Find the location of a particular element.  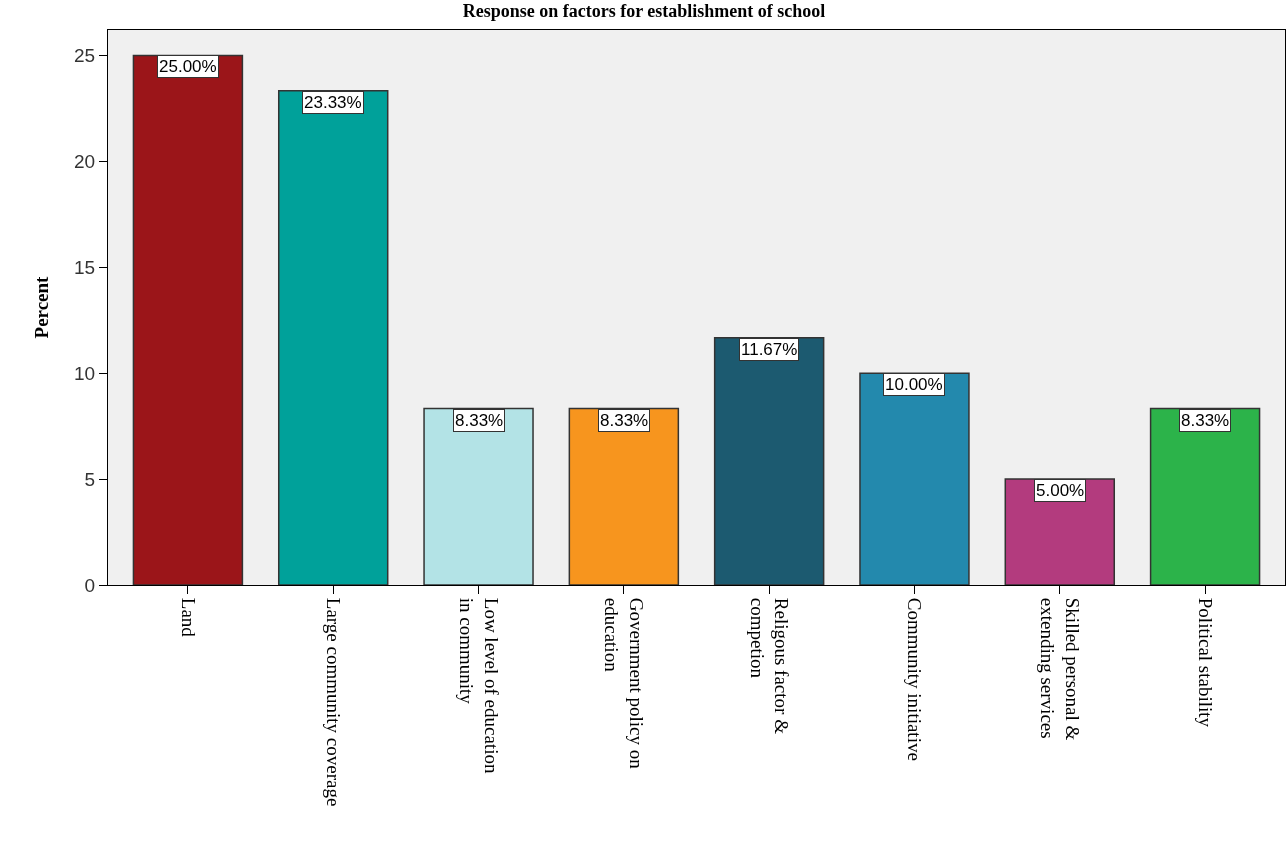

x-tick-label: Low level of education in community is located at coordinates (479, 685).